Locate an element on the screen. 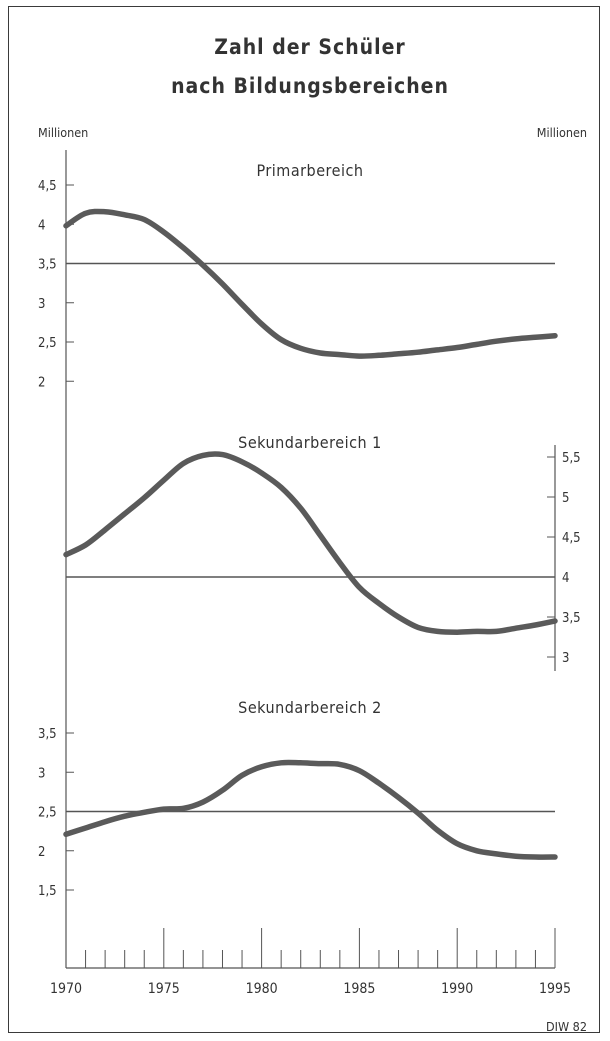 The width and height of the screenshot is (610, 1041). x-tick-label: 1970 is located at coordinates (66, 989).